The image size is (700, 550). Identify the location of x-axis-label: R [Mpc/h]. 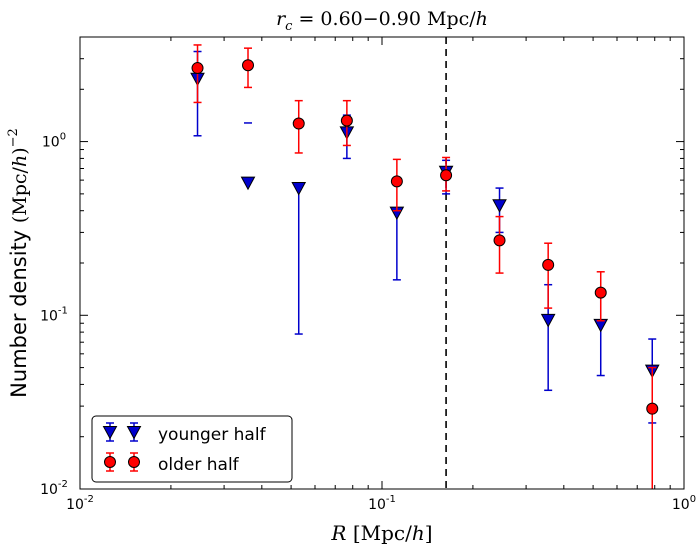
(381, 533).